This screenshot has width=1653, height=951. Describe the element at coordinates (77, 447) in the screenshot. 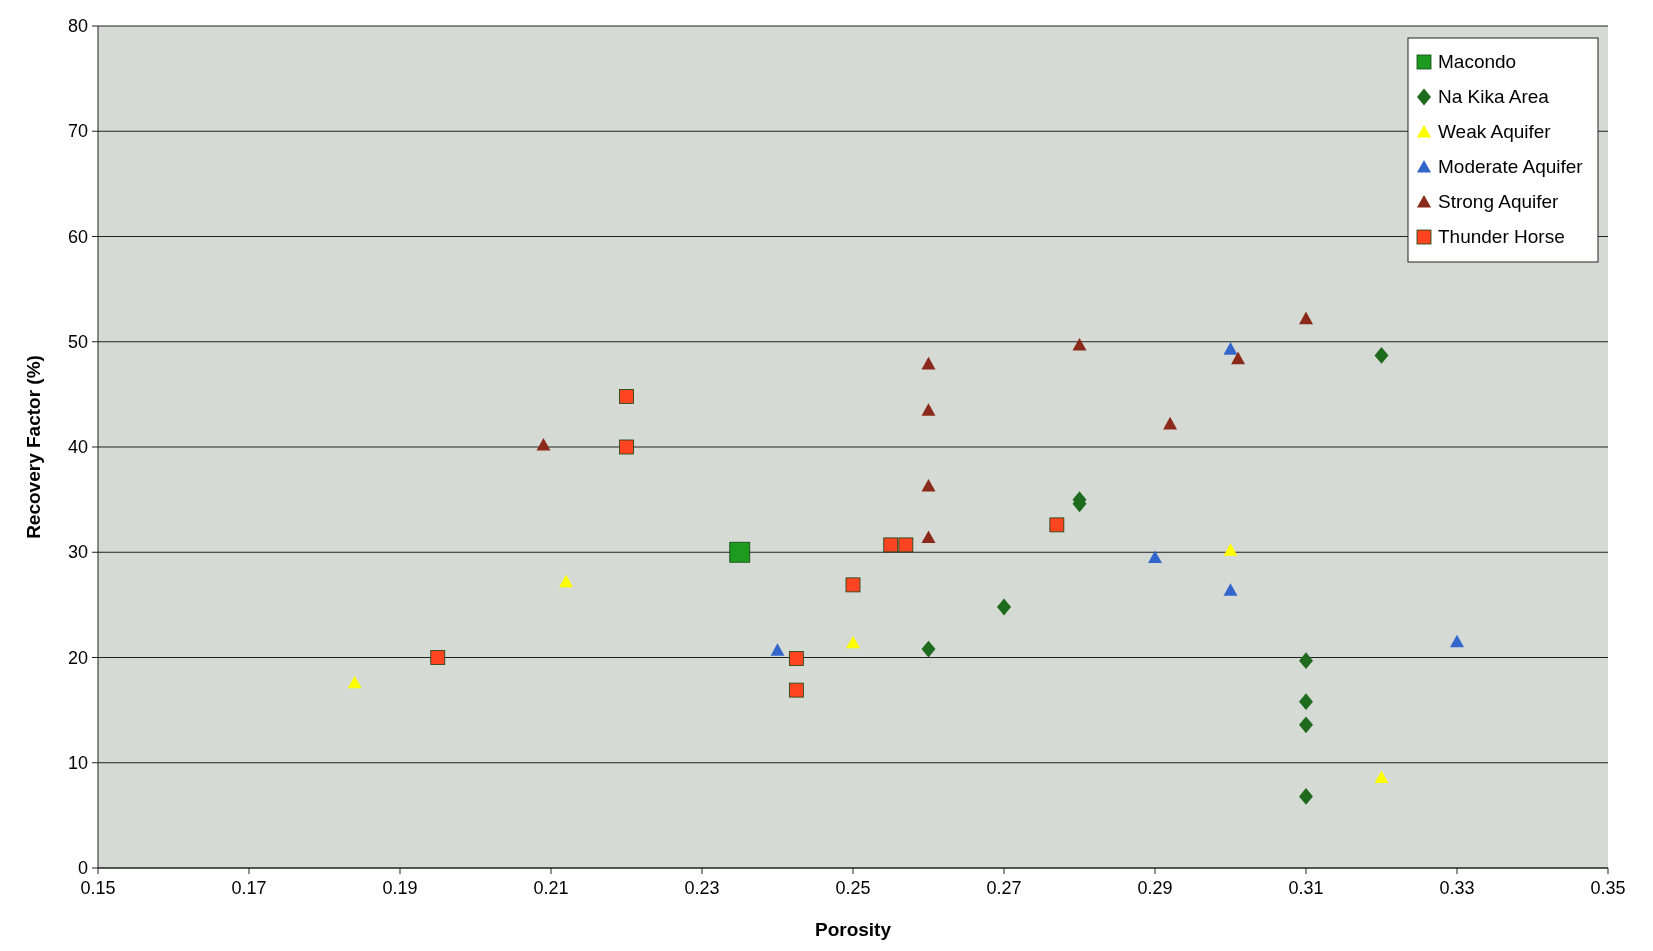

I see `y-tick-label: 40` at that location.